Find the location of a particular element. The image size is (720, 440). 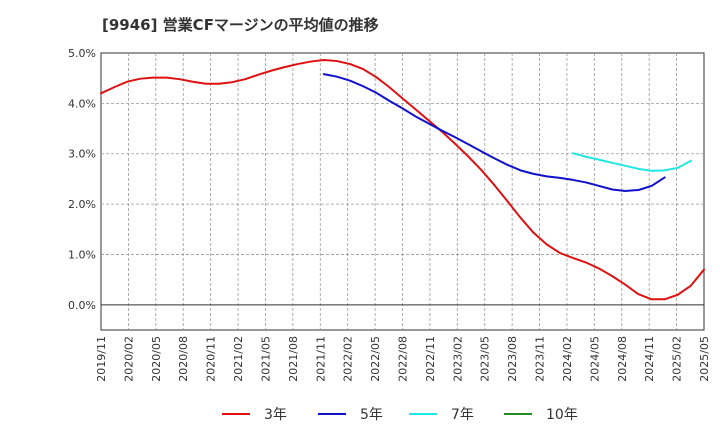

y-tick-label: 3.0% is located at coordinates (82, 154).